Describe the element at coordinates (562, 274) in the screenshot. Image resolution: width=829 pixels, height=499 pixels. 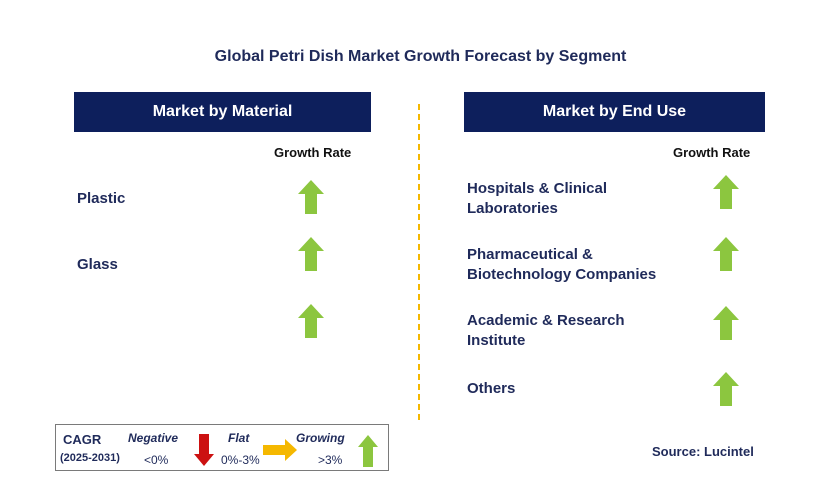
I see `segment-label-line2: Biotechnology Companies` at that location.